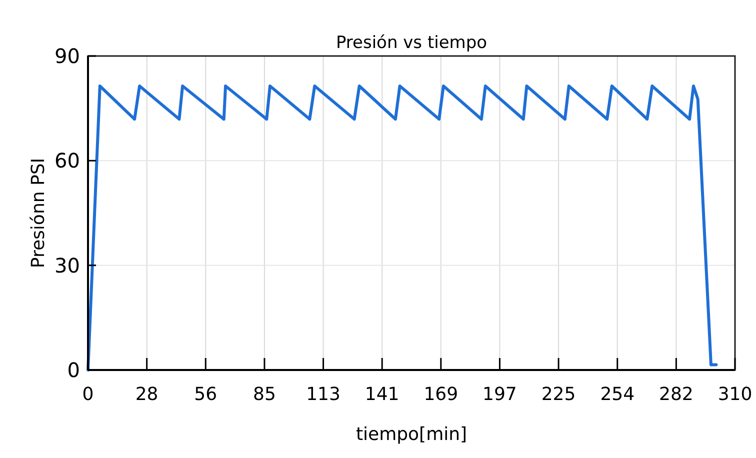 This screenshot has width=756, height=458. I want to click on x-tick-label: 169, so click(441, 394).